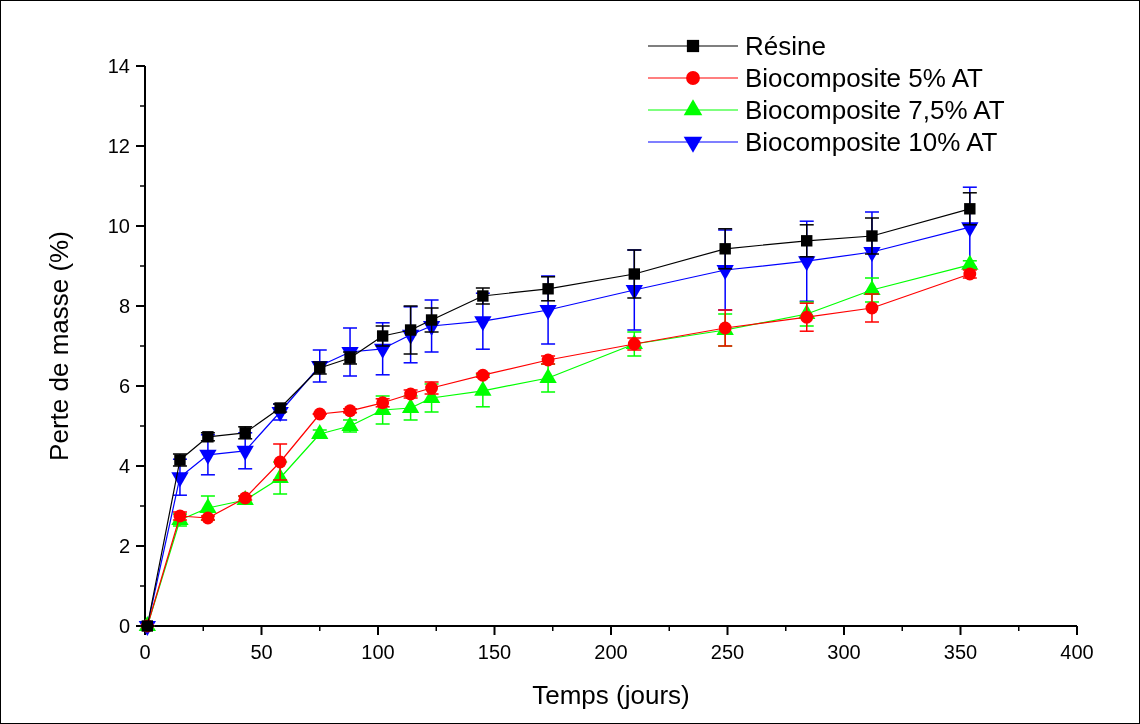  Describe the element at coordinates (261, 652) in the screenshot. I see `x-tick-label: 50` at that location.